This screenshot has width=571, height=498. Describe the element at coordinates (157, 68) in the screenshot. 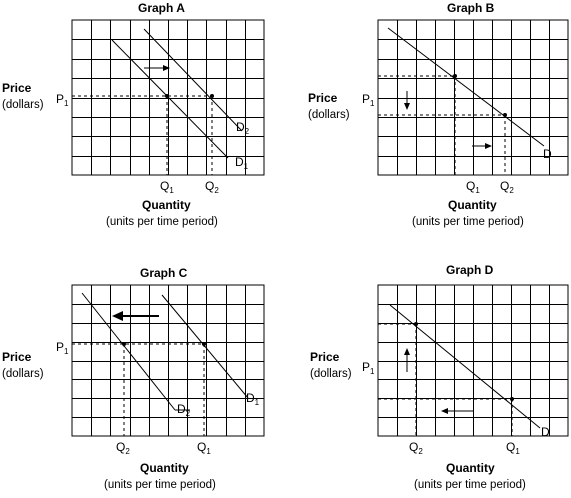

I see `shift-arrow-right` at that location.